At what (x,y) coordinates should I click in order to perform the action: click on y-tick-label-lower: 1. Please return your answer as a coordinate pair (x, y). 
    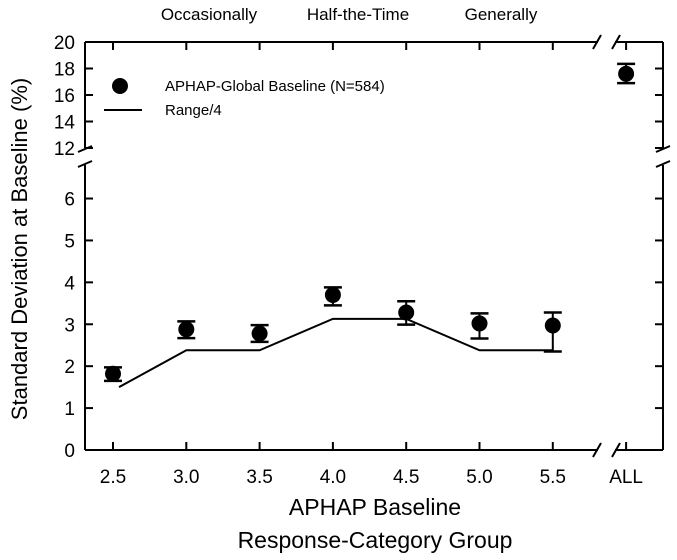
    Looking at the image, I should click on (69, 409).